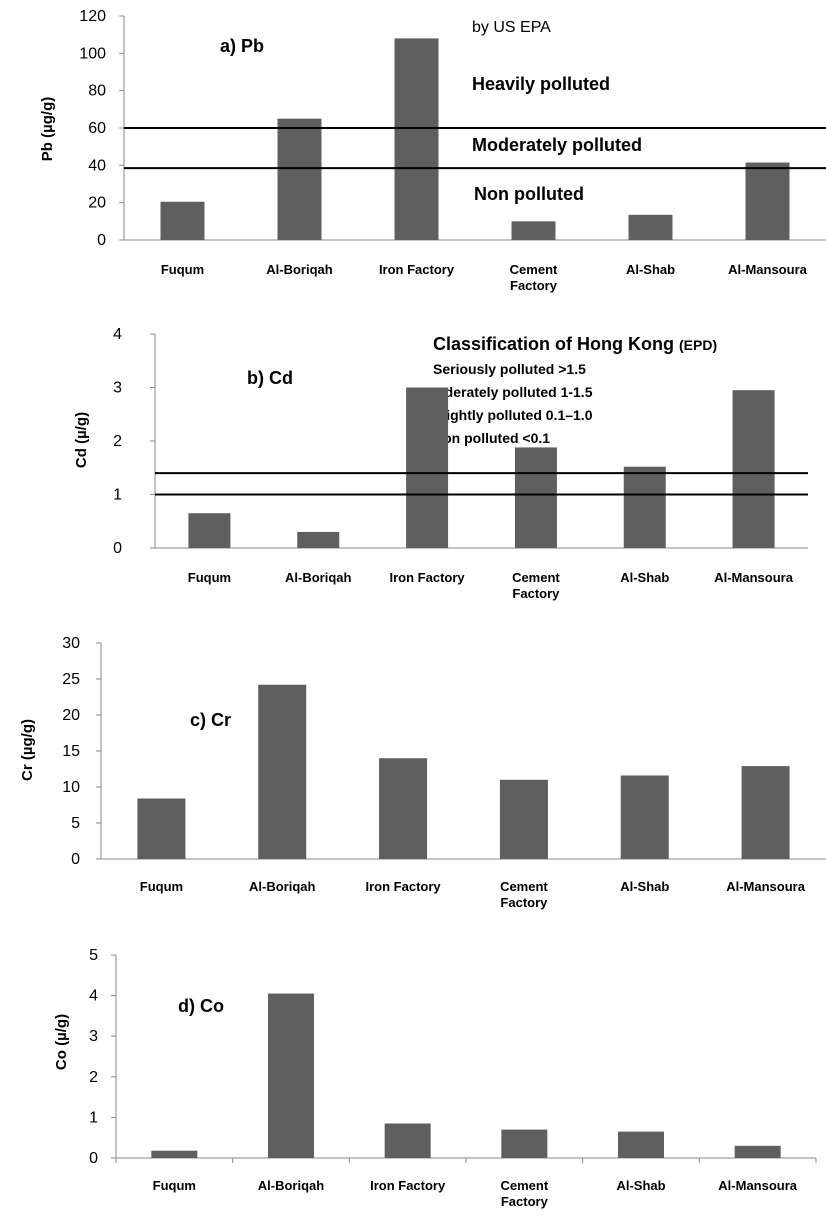 This screenshot has height=1215, width=826. What do you see at coordinates (93, 1036) in the screenshot?
I see `y-tick-label-co: 3` at bounding box center [93, 1036].